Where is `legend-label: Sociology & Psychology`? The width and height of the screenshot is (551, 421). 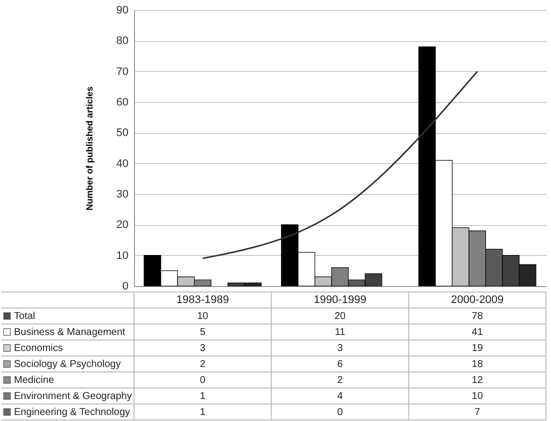
legend-label: Sociology & Psychology is located at coordinates (67, 364).